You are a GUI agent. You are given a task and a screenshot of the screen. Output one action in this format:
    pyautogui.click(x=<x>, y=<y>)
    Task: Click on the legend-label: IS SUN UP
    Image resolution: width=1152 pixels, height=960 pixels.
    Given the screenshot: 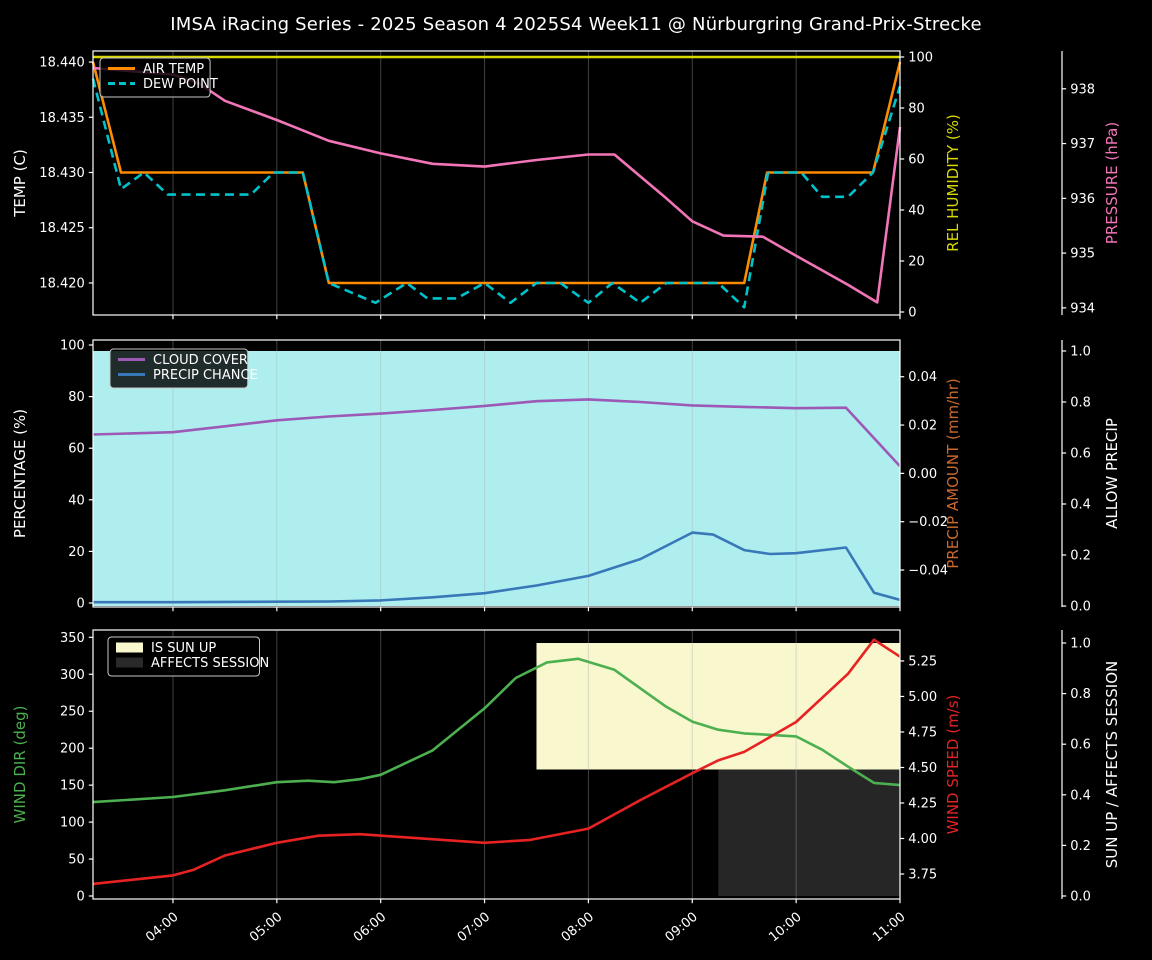 What is the action you would take?
    pyautogui.click(x=183, y=648)
    